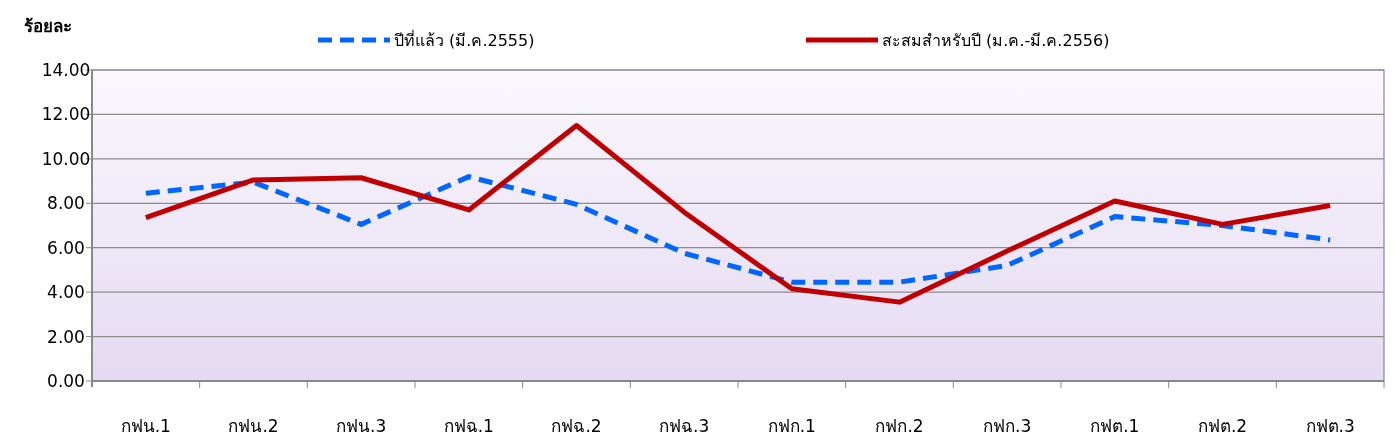  Describe the element at coordinates (1330, 426) in the screenshot. I see `x-tick-label: กฟต.3` at that location.